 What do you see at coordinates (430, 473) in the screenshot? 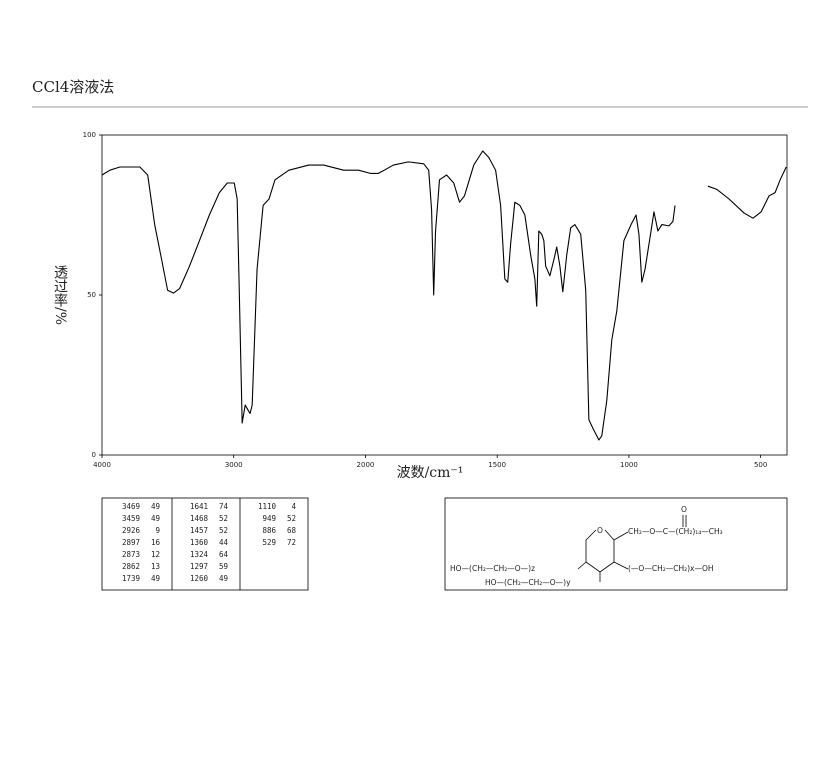
I see `x-axis-label: 波数/cm⁻¹` at bounding box center [430, 473].